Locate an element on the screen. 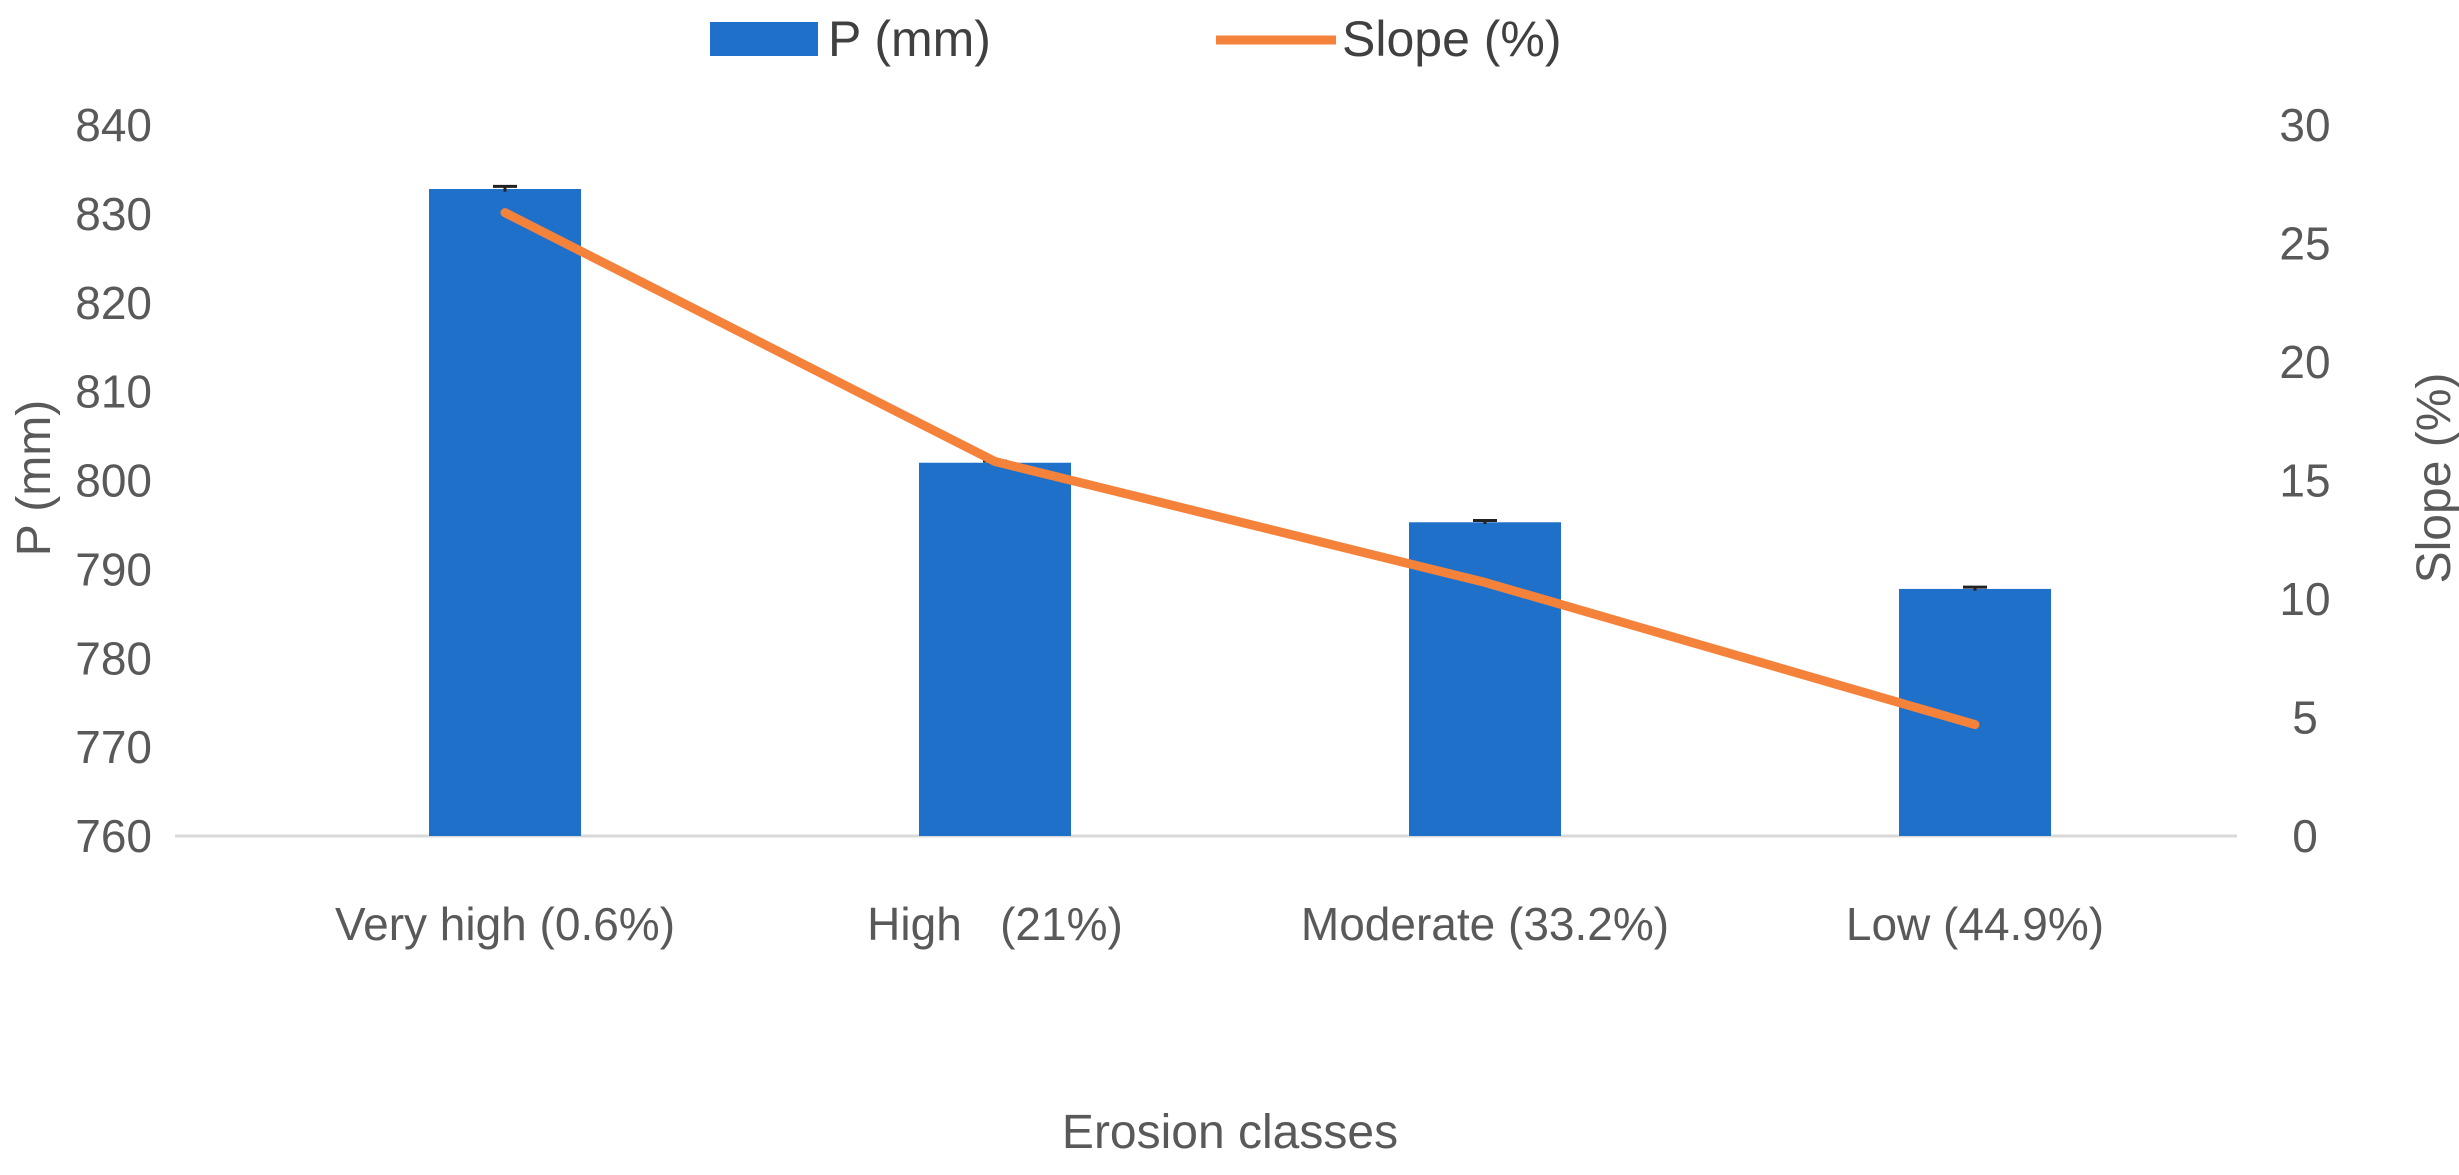  legend-label-slope: Slope (%) is located at coordinates (1452, 39).